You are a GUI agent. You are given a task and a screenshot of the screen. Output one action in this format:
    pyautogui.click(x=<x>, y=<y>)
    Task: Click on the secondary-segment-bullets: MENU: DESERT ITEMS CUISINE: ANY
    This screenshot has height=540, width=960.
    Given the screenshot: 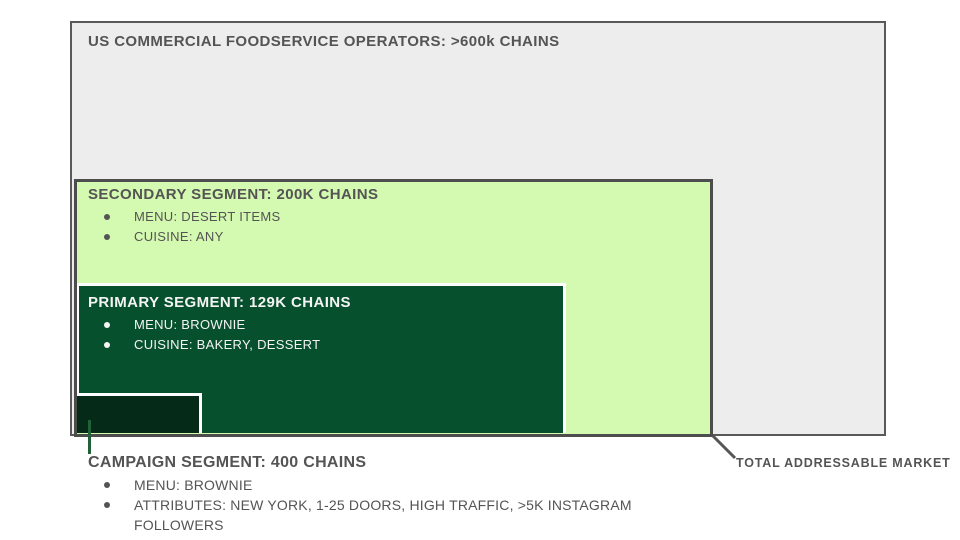 What is the action you would take?
    pyautogui.click(x=233, y=227)
    